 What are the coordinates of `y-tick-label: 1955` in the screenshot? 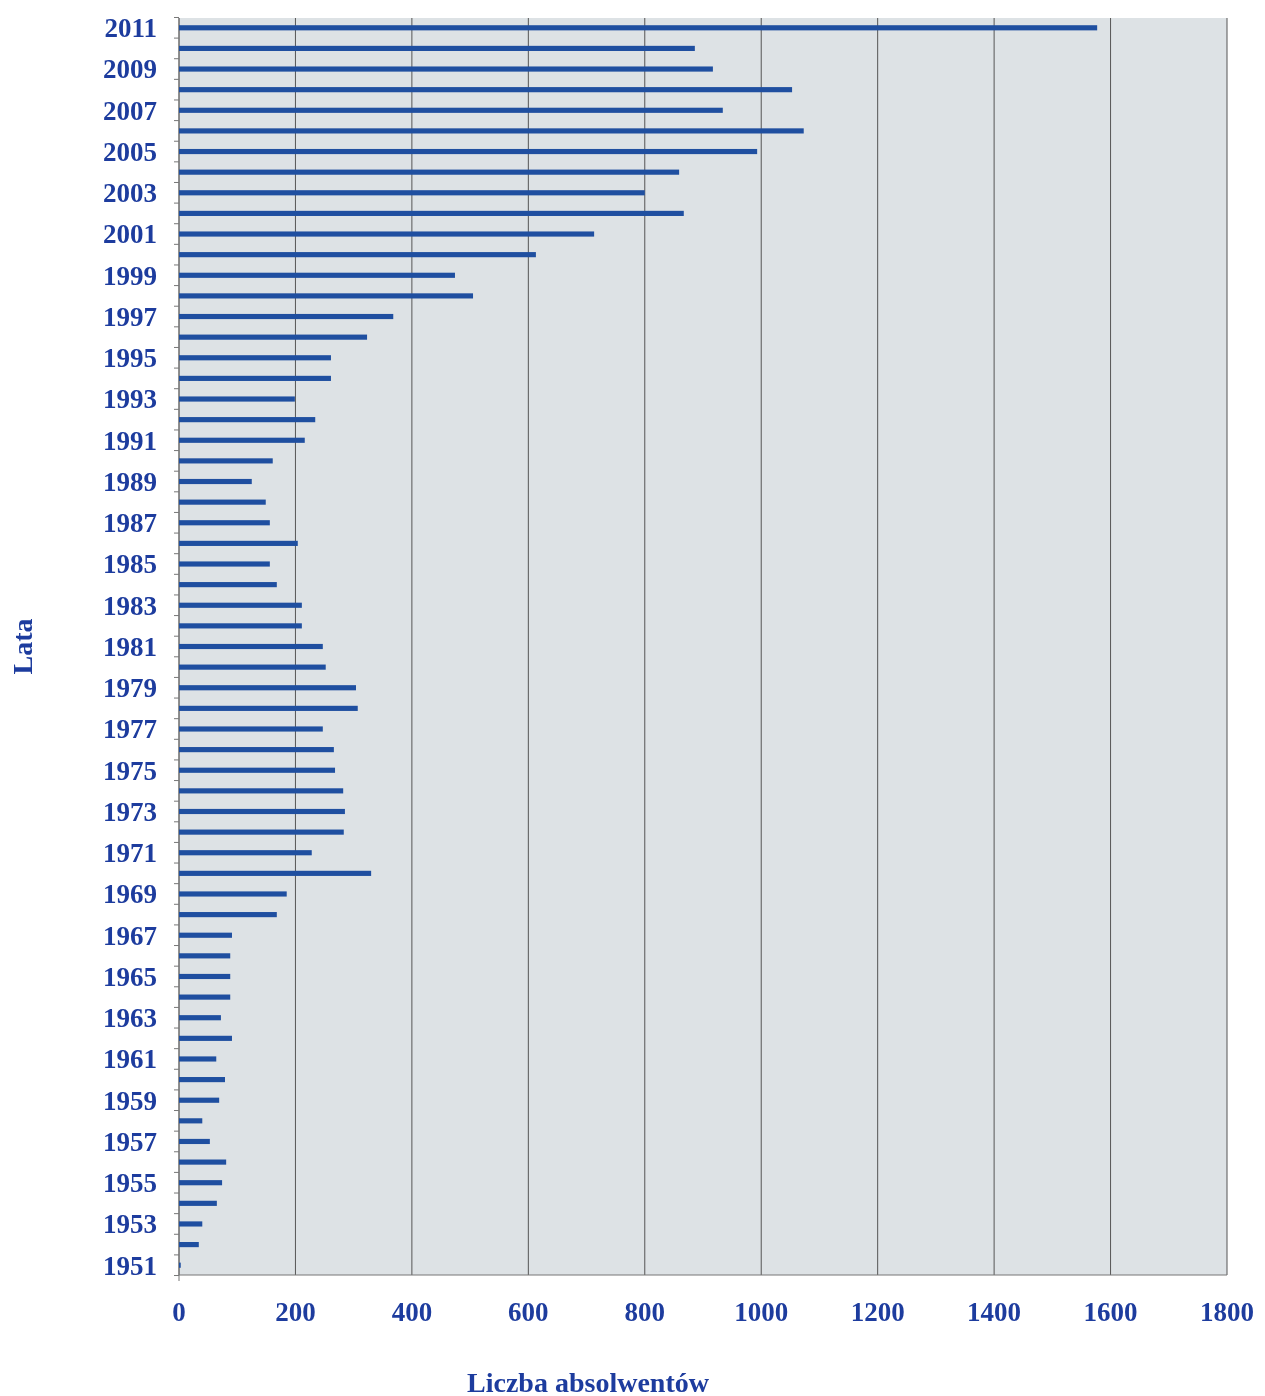 It's located at (130, 1183).